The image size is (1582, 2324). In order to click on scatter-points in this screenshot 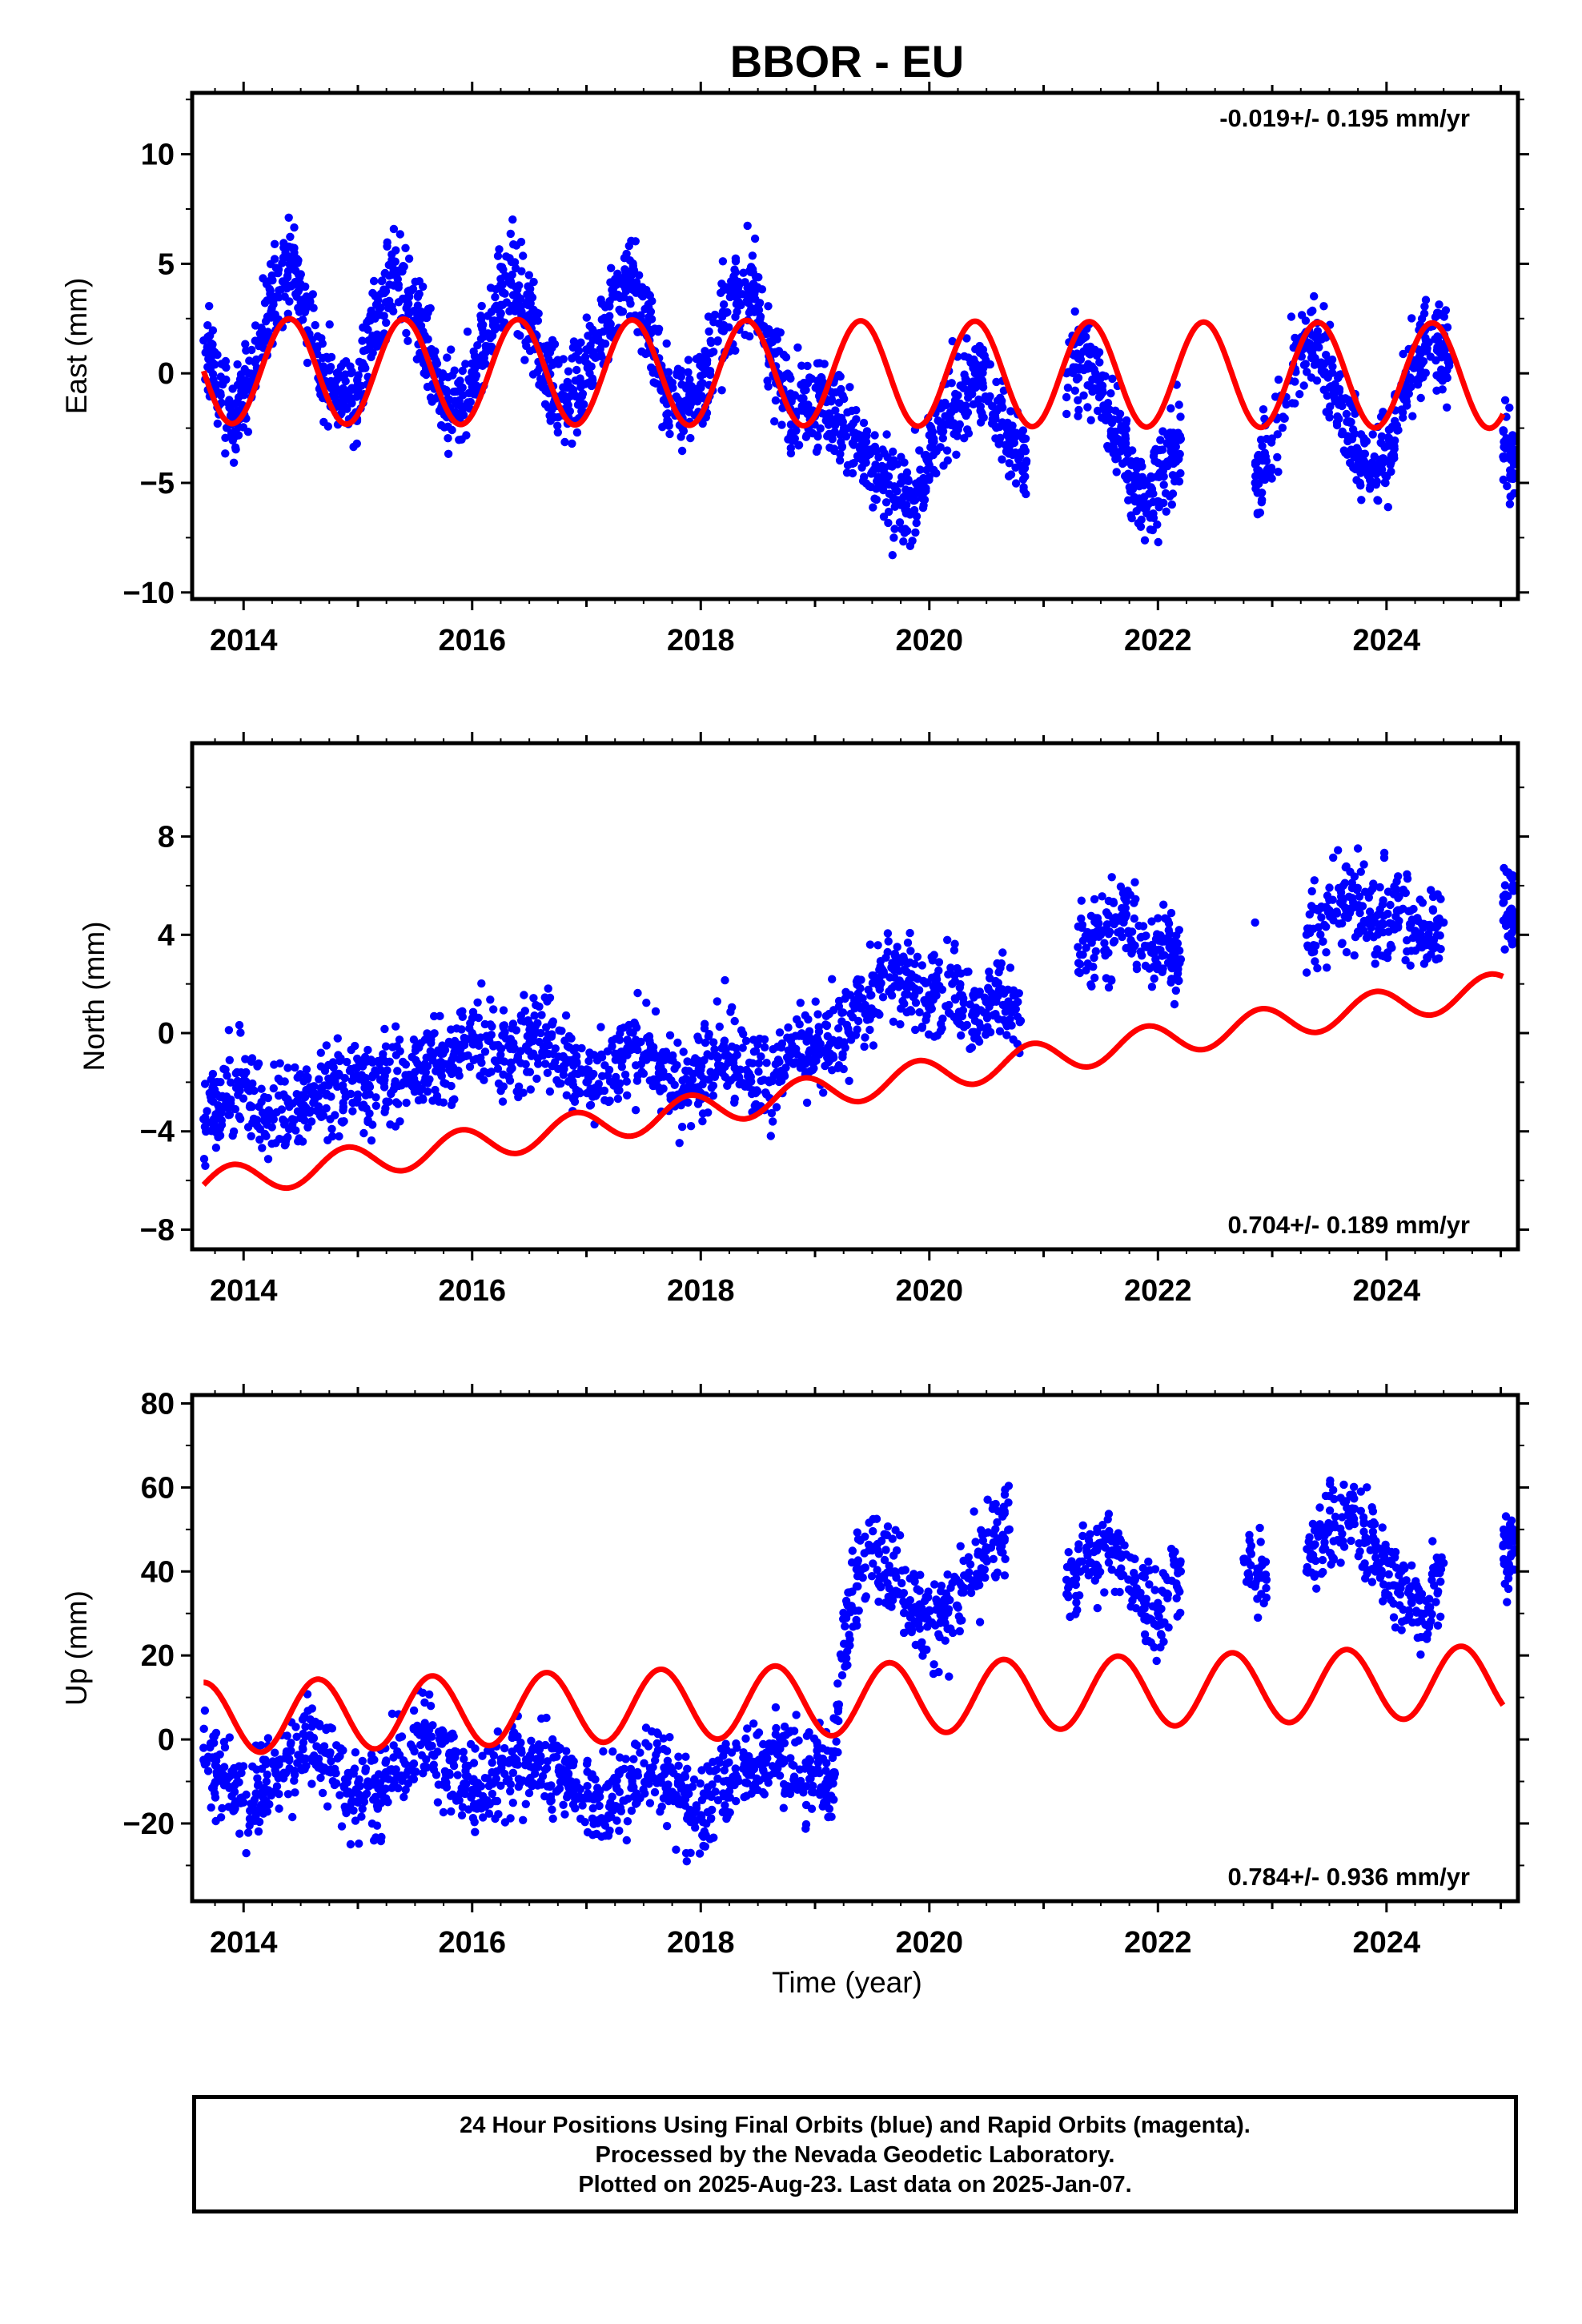, I will do `click(858, 1007)`.